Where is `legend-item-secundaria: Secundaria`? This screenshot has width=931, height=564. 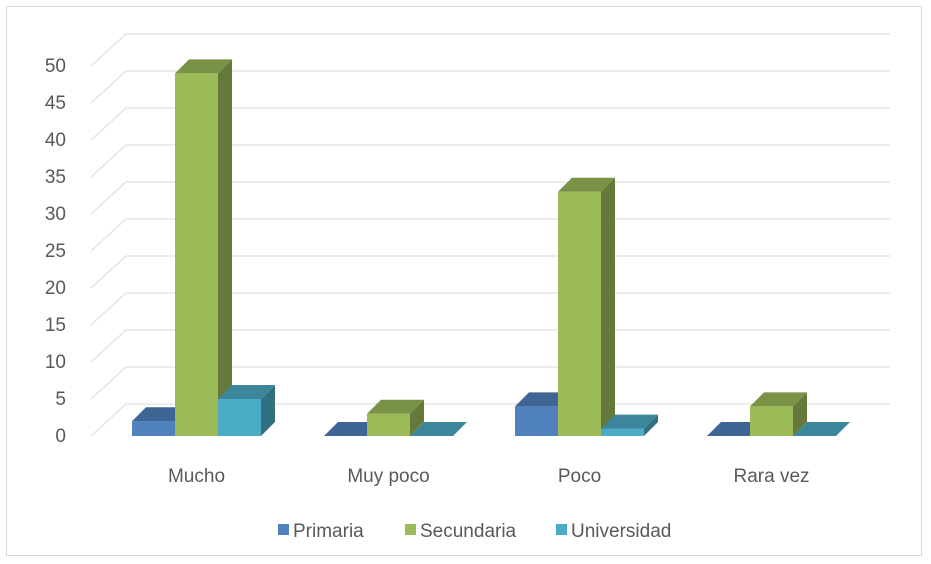 legend-item-secundaria: Secundaria is located at coordinates (461, 531).